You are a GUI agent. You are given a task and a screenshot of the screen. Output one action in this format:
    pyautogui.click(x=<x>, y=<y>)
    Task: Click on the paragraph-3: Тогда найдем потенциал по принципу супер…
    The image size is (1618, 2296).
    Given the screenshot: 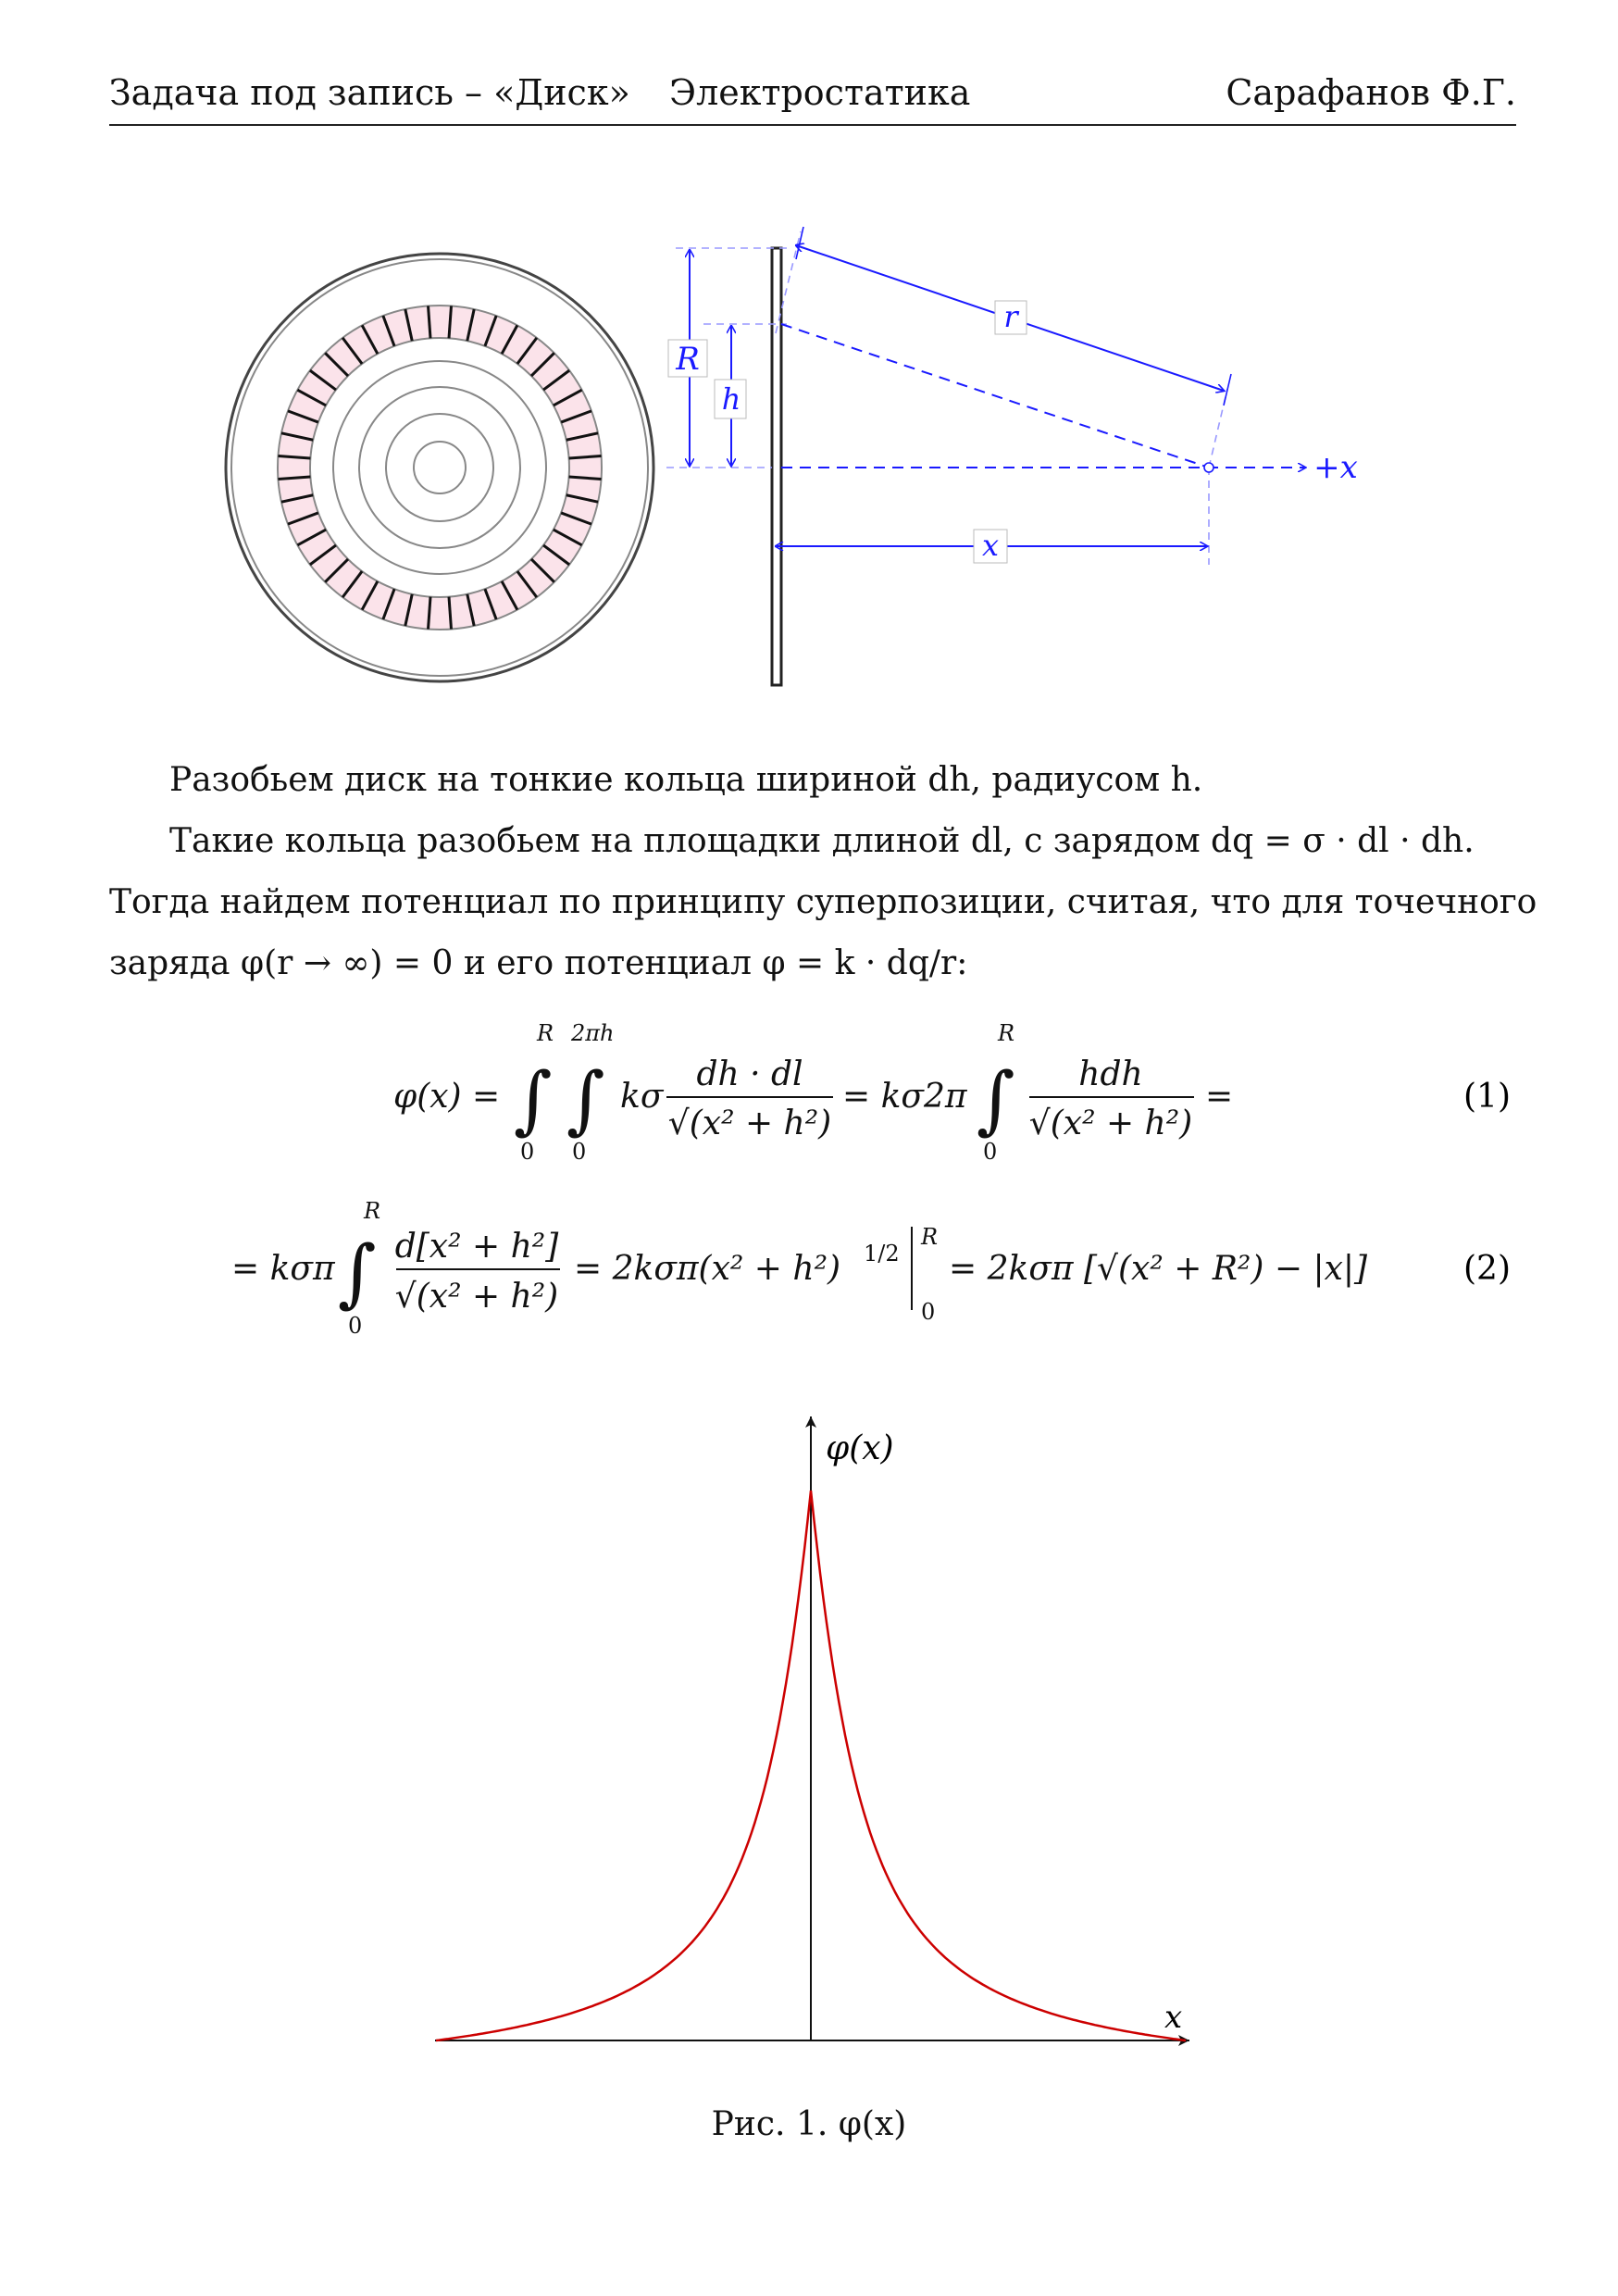 What is the action you would take?
    pyautogui.click(x=823, y=902)
    